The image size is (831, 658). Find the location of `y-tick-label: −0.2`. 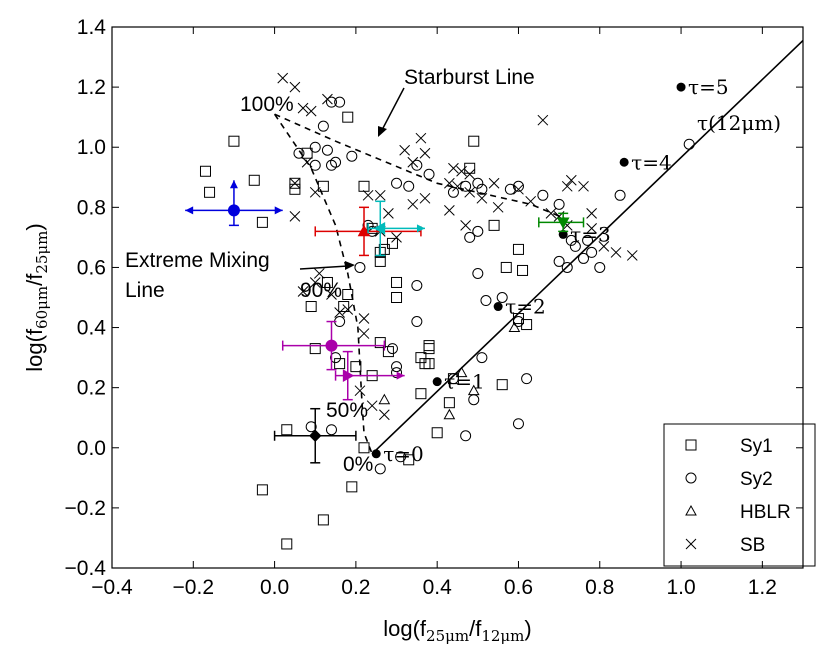

y-tick-label: −0.2 is located at coordinates (85, 508).